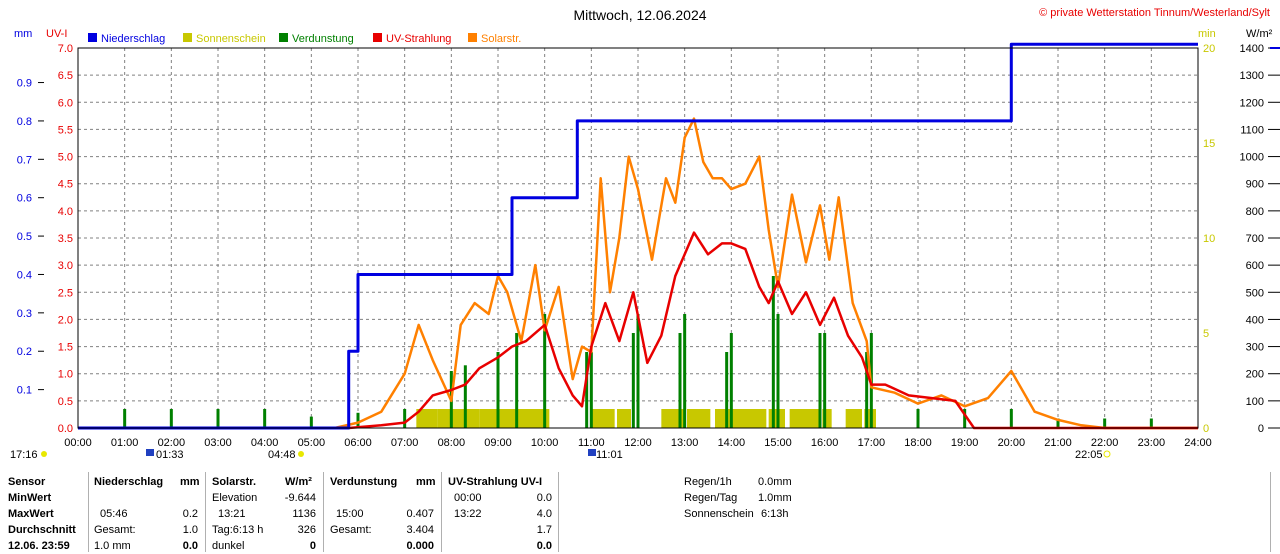 This screenshot has width=1280, height=554. I want to click on mm-tick-label: 0.6, so click(24, 199).